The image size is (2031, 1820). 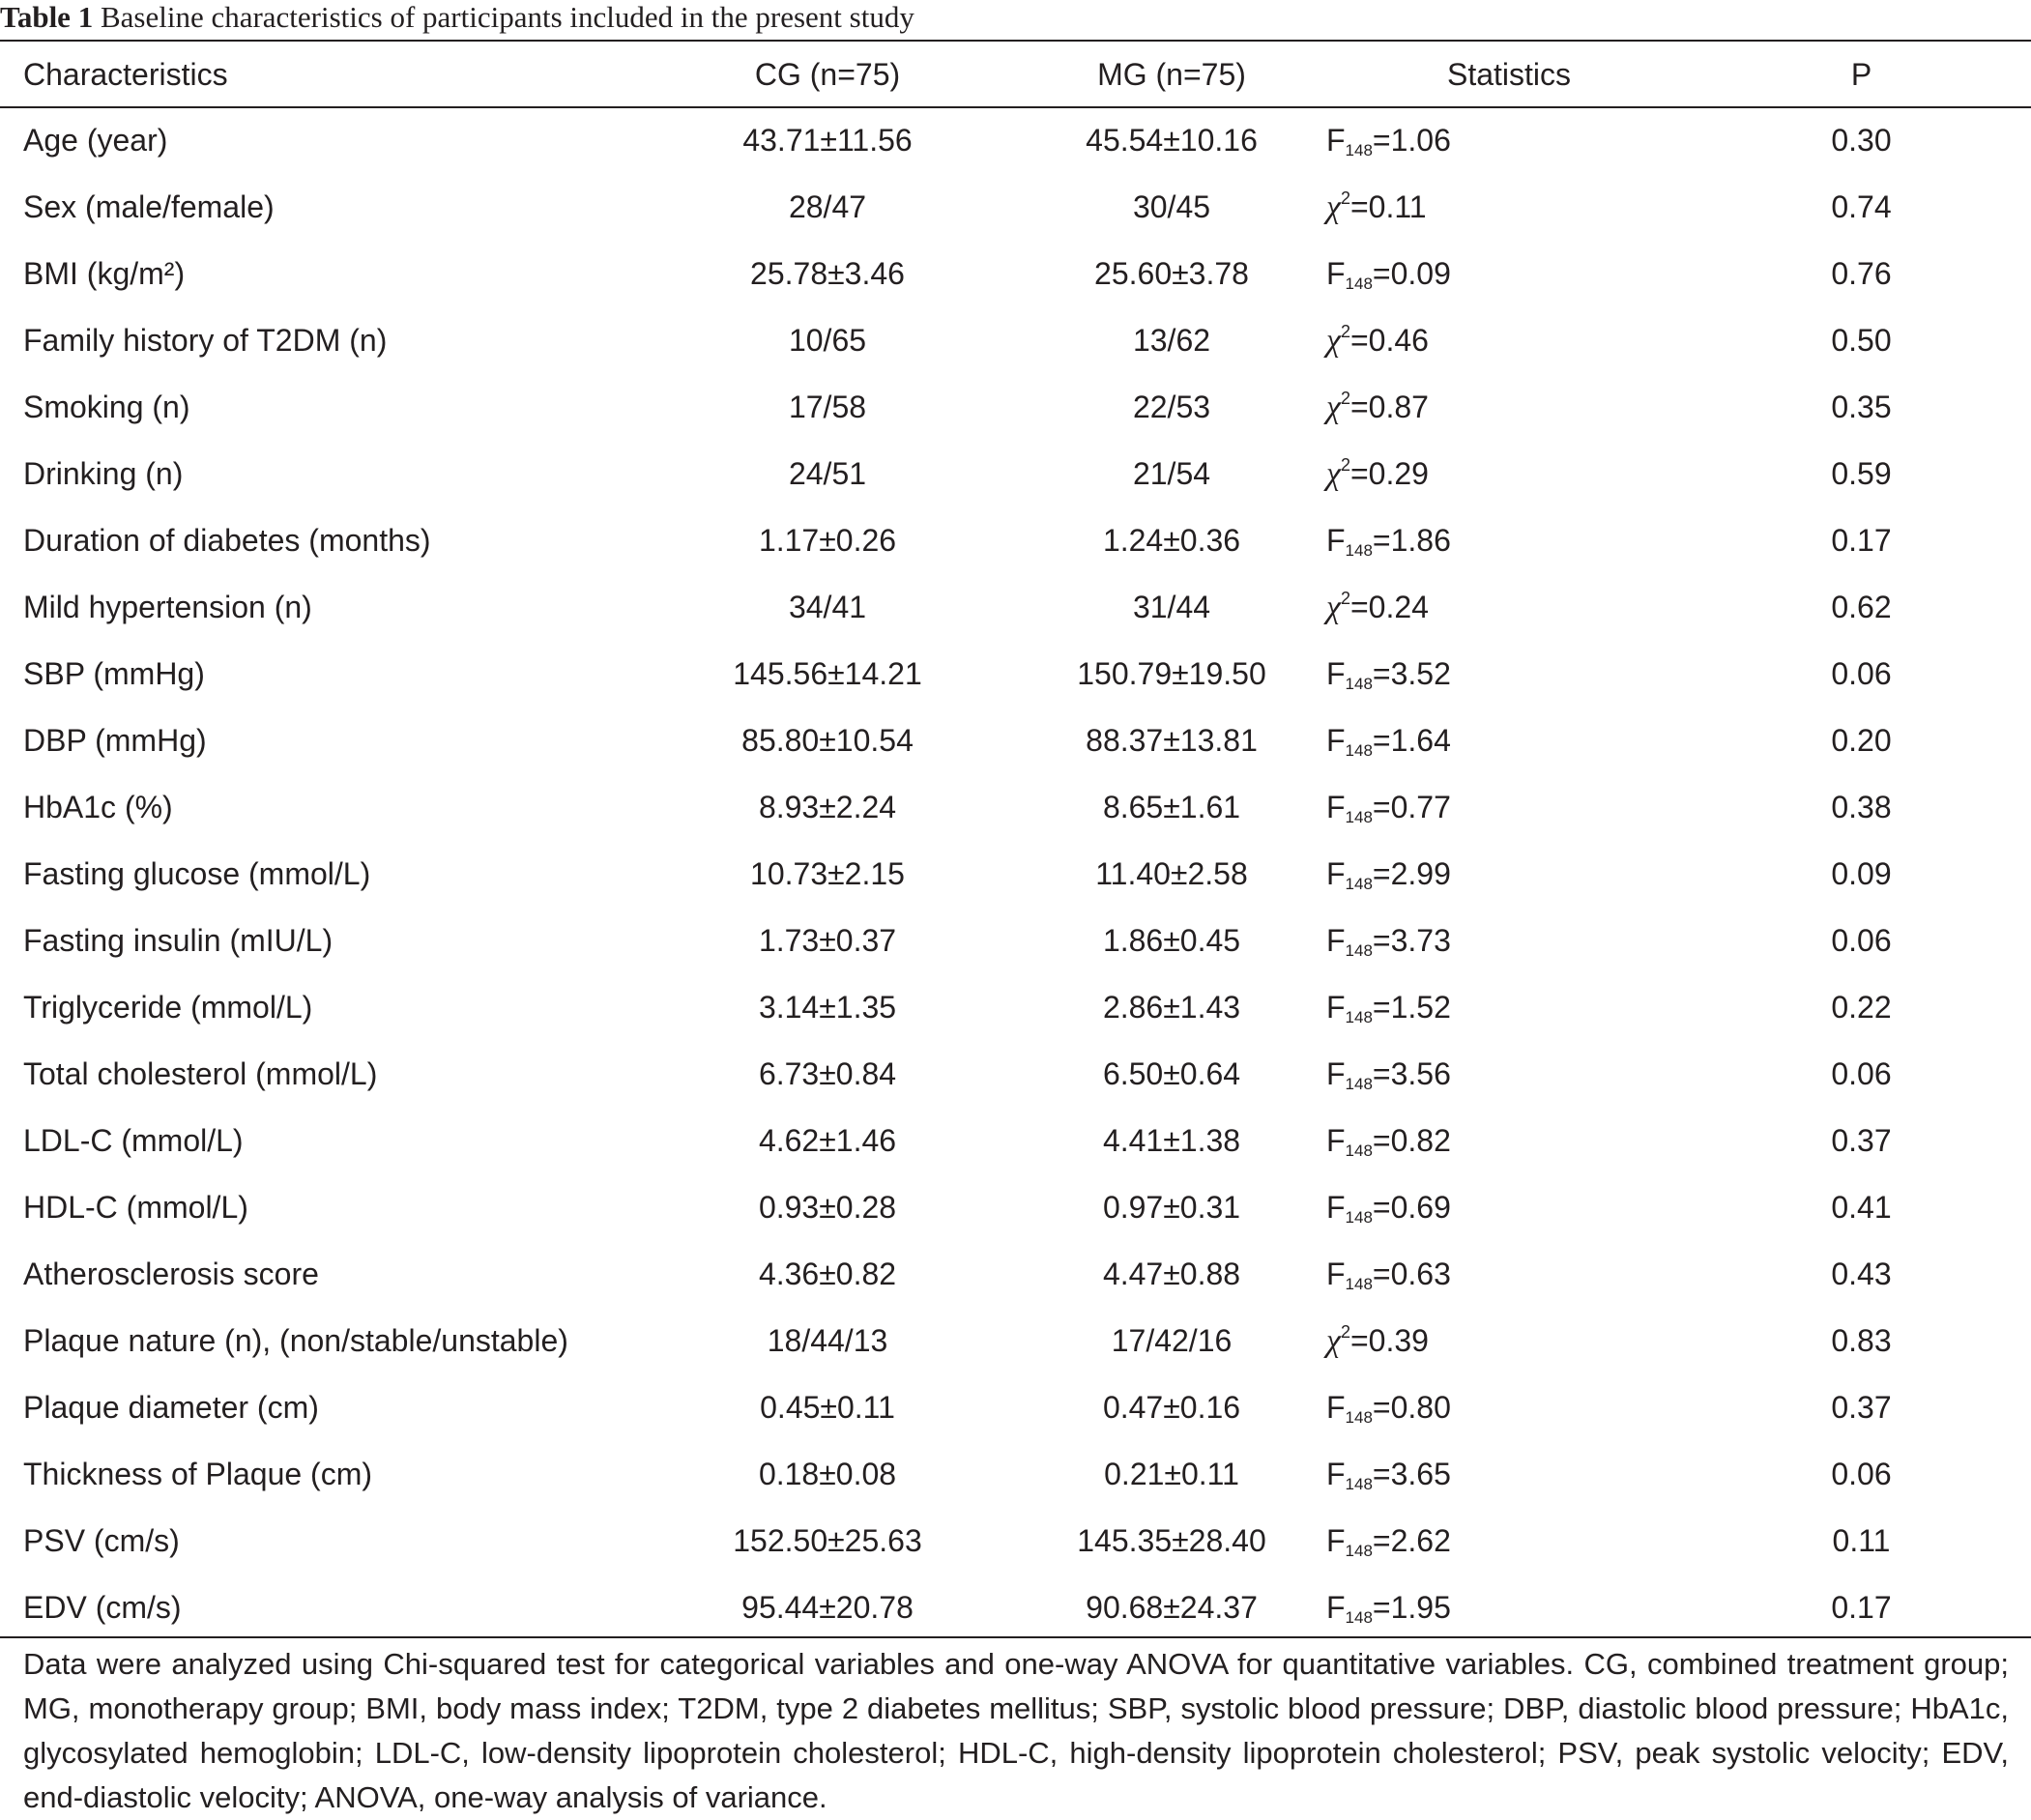 What do you see at coordinates (1411, 1474) in the screenshot?
I see `statistic-value: =3.65` at bounding box center [1411, 1474].